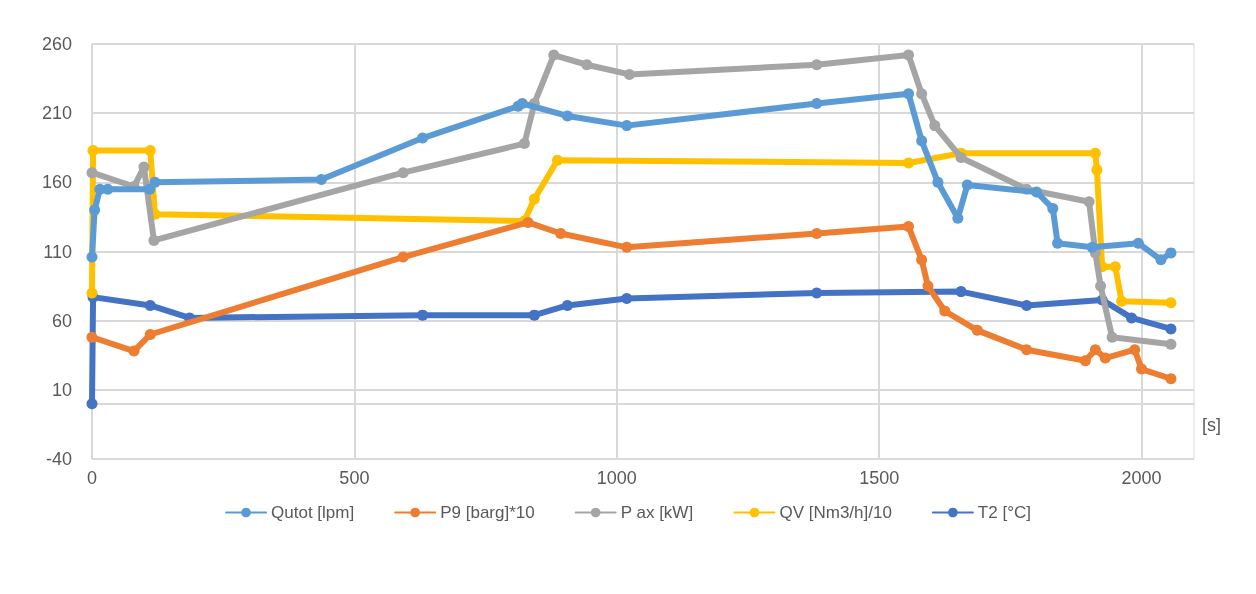  What do you see at coordinates (313, 512) in the screenshot?
I see `legend-label: Qutot [lpm]` at bounding box center [313, 512].